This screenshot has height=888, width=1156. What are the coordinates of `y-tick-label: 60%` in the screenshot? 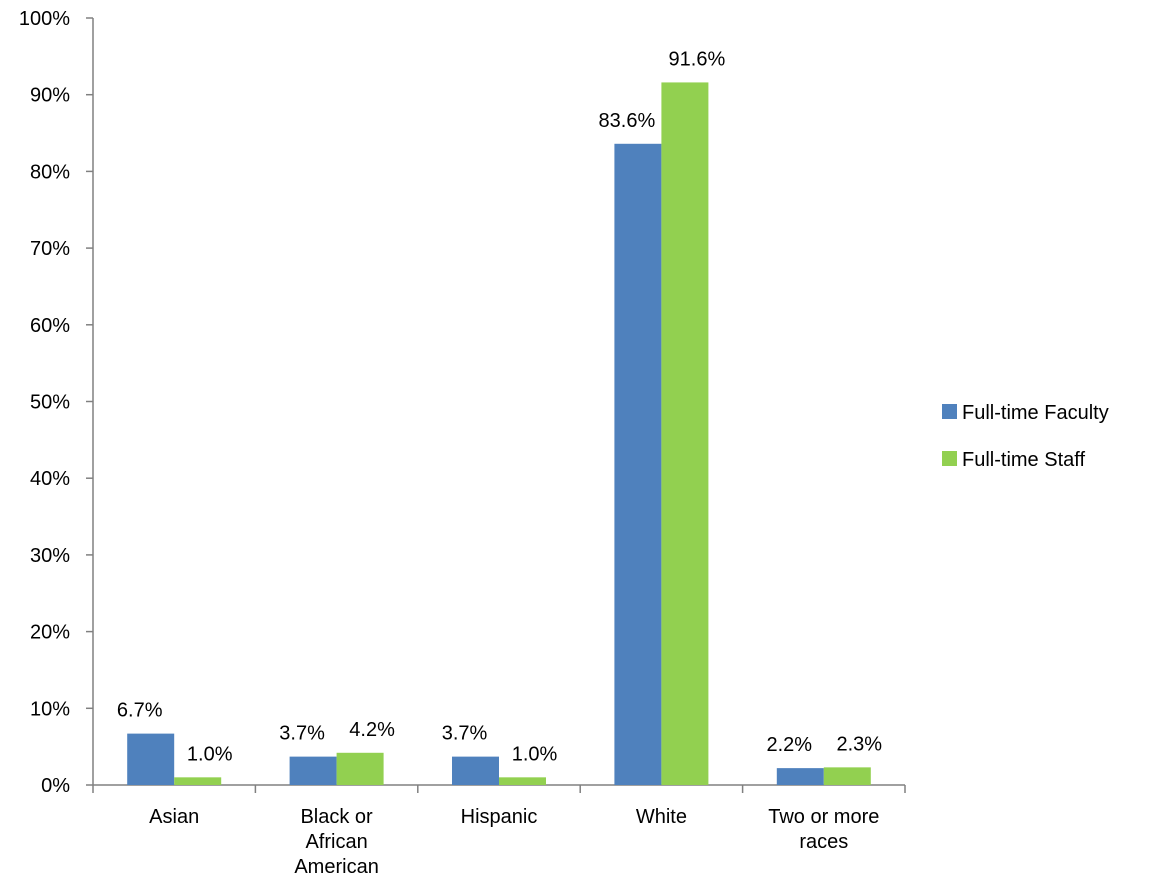 It's located at (50, 326).